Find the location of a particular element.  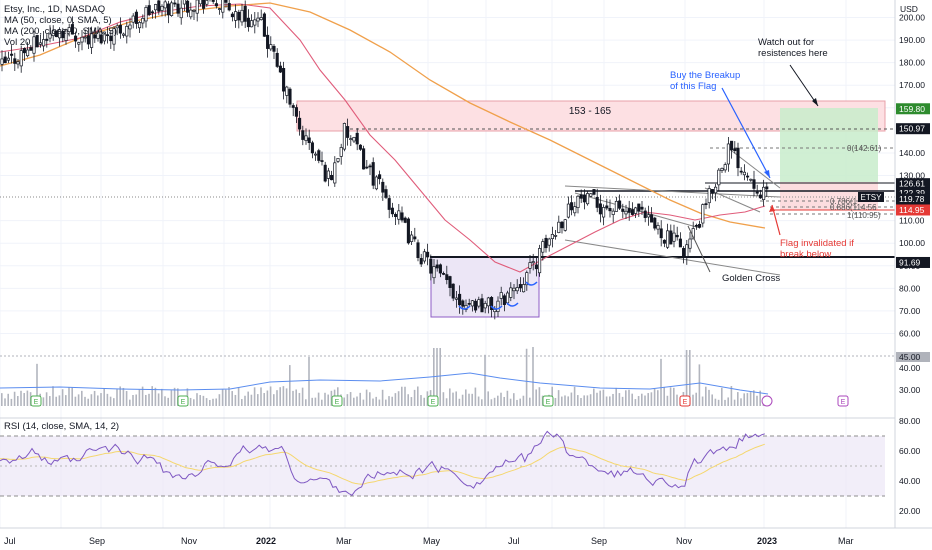

time-label: Mar is located at coordinates (344, 541).